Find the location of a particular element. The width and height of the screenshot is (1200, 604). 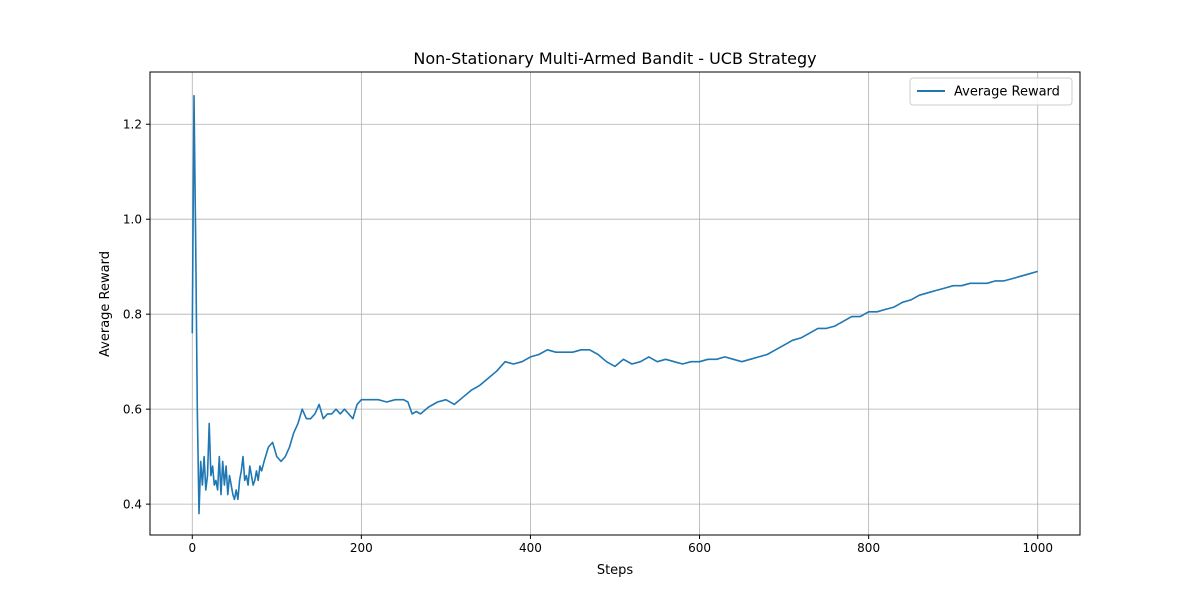

legend: Average Reward is located at coordinates (991, 91).